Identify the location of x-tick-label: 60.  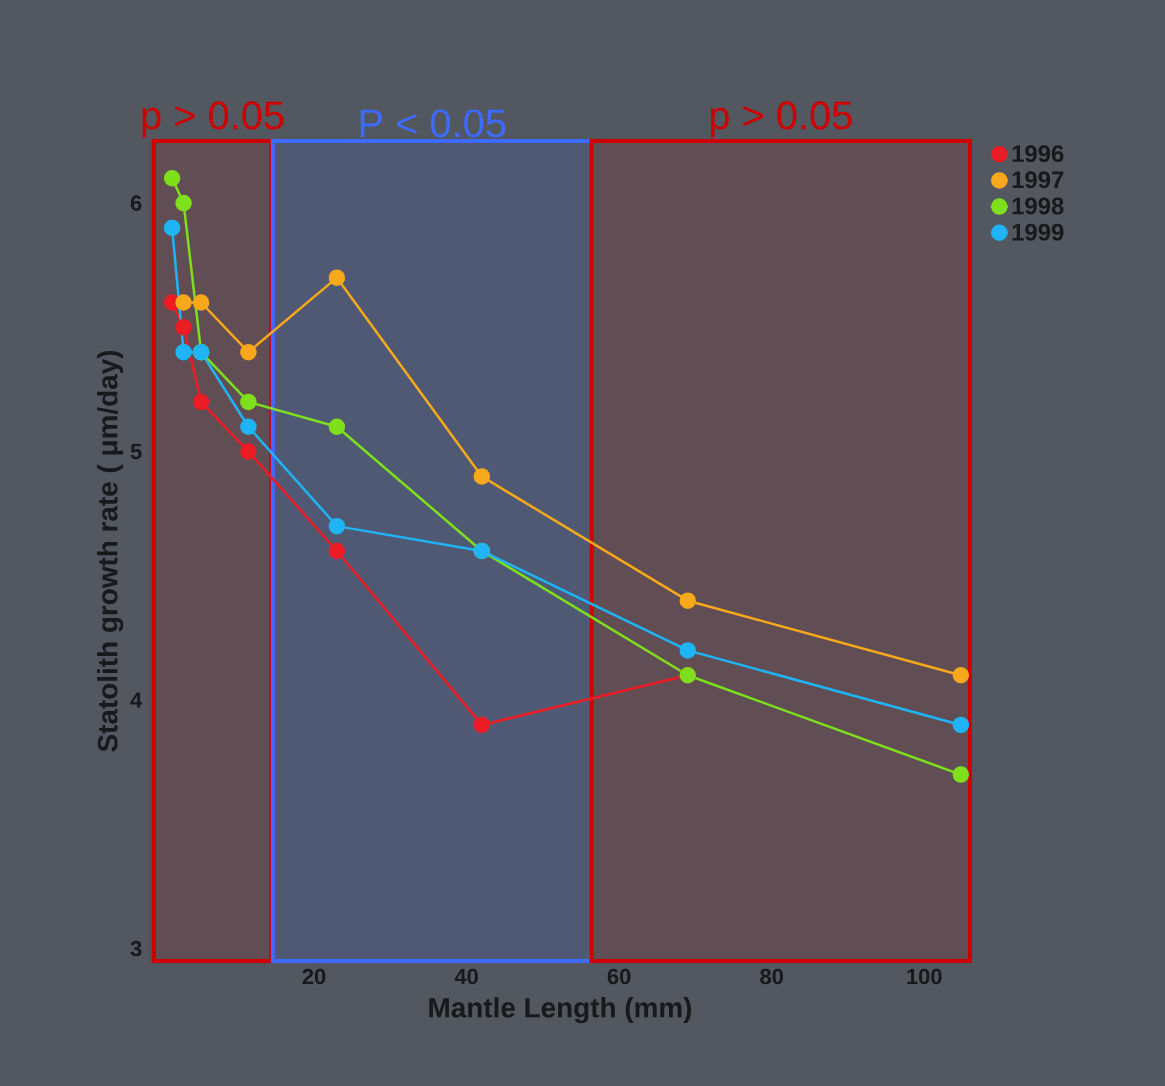
(619, 976).